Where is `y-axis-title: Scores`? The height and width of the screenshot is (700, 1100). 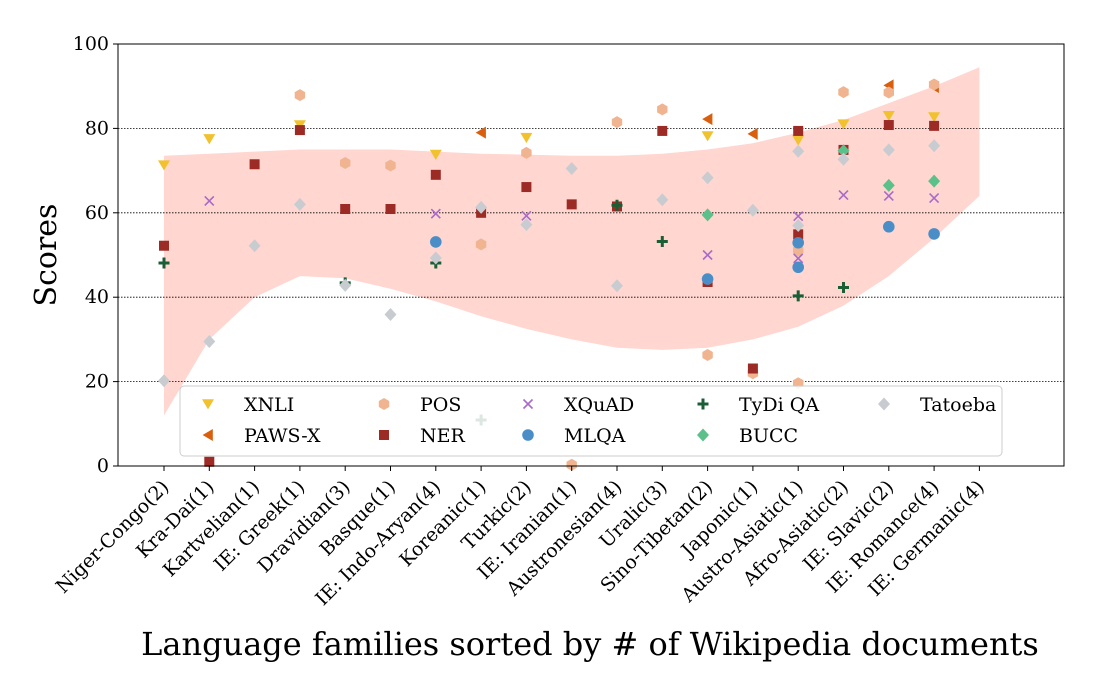
y-axis-title: Scores is located at coordinates (46, 255).